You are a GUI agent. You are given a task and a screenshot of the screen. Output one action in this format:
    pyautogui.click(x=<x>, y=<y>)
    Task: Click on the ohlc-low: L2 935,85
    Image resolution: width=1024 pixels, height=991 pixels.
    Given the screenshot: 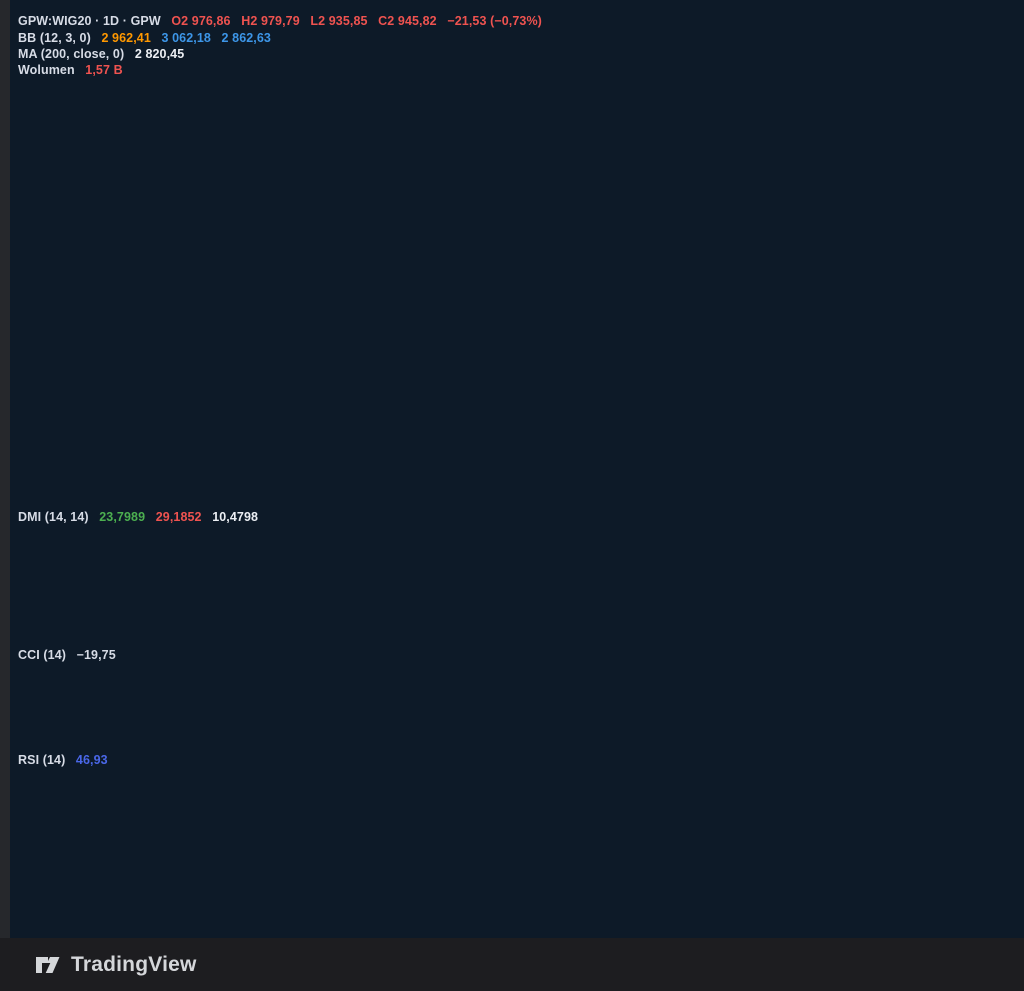 What is the action you would take?
    pyautogui.click(x=339, y=21)
    